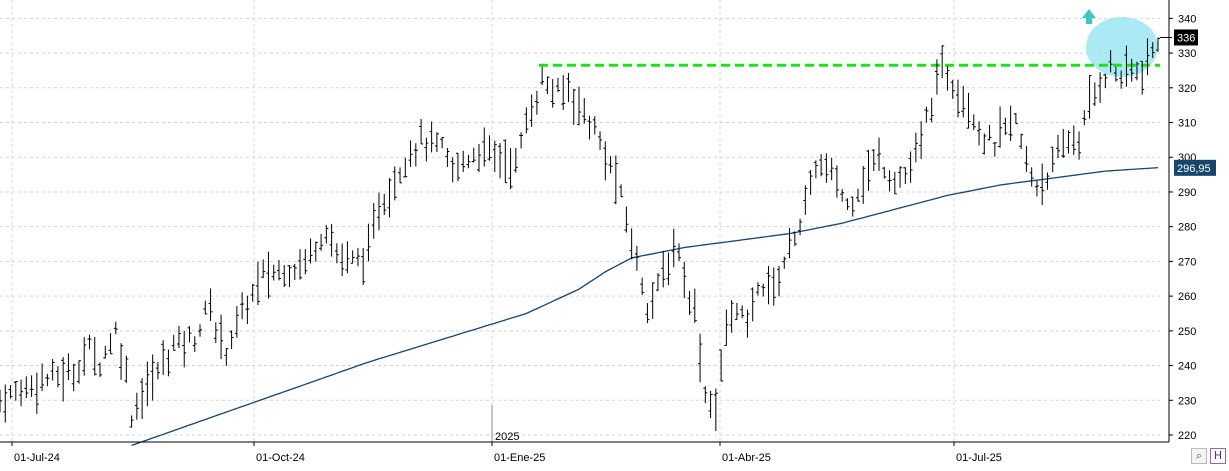  Describe the element at coordinates (746, 458) in the screenshot. I see `x-tick-label: 01-Abr-25` at that location.